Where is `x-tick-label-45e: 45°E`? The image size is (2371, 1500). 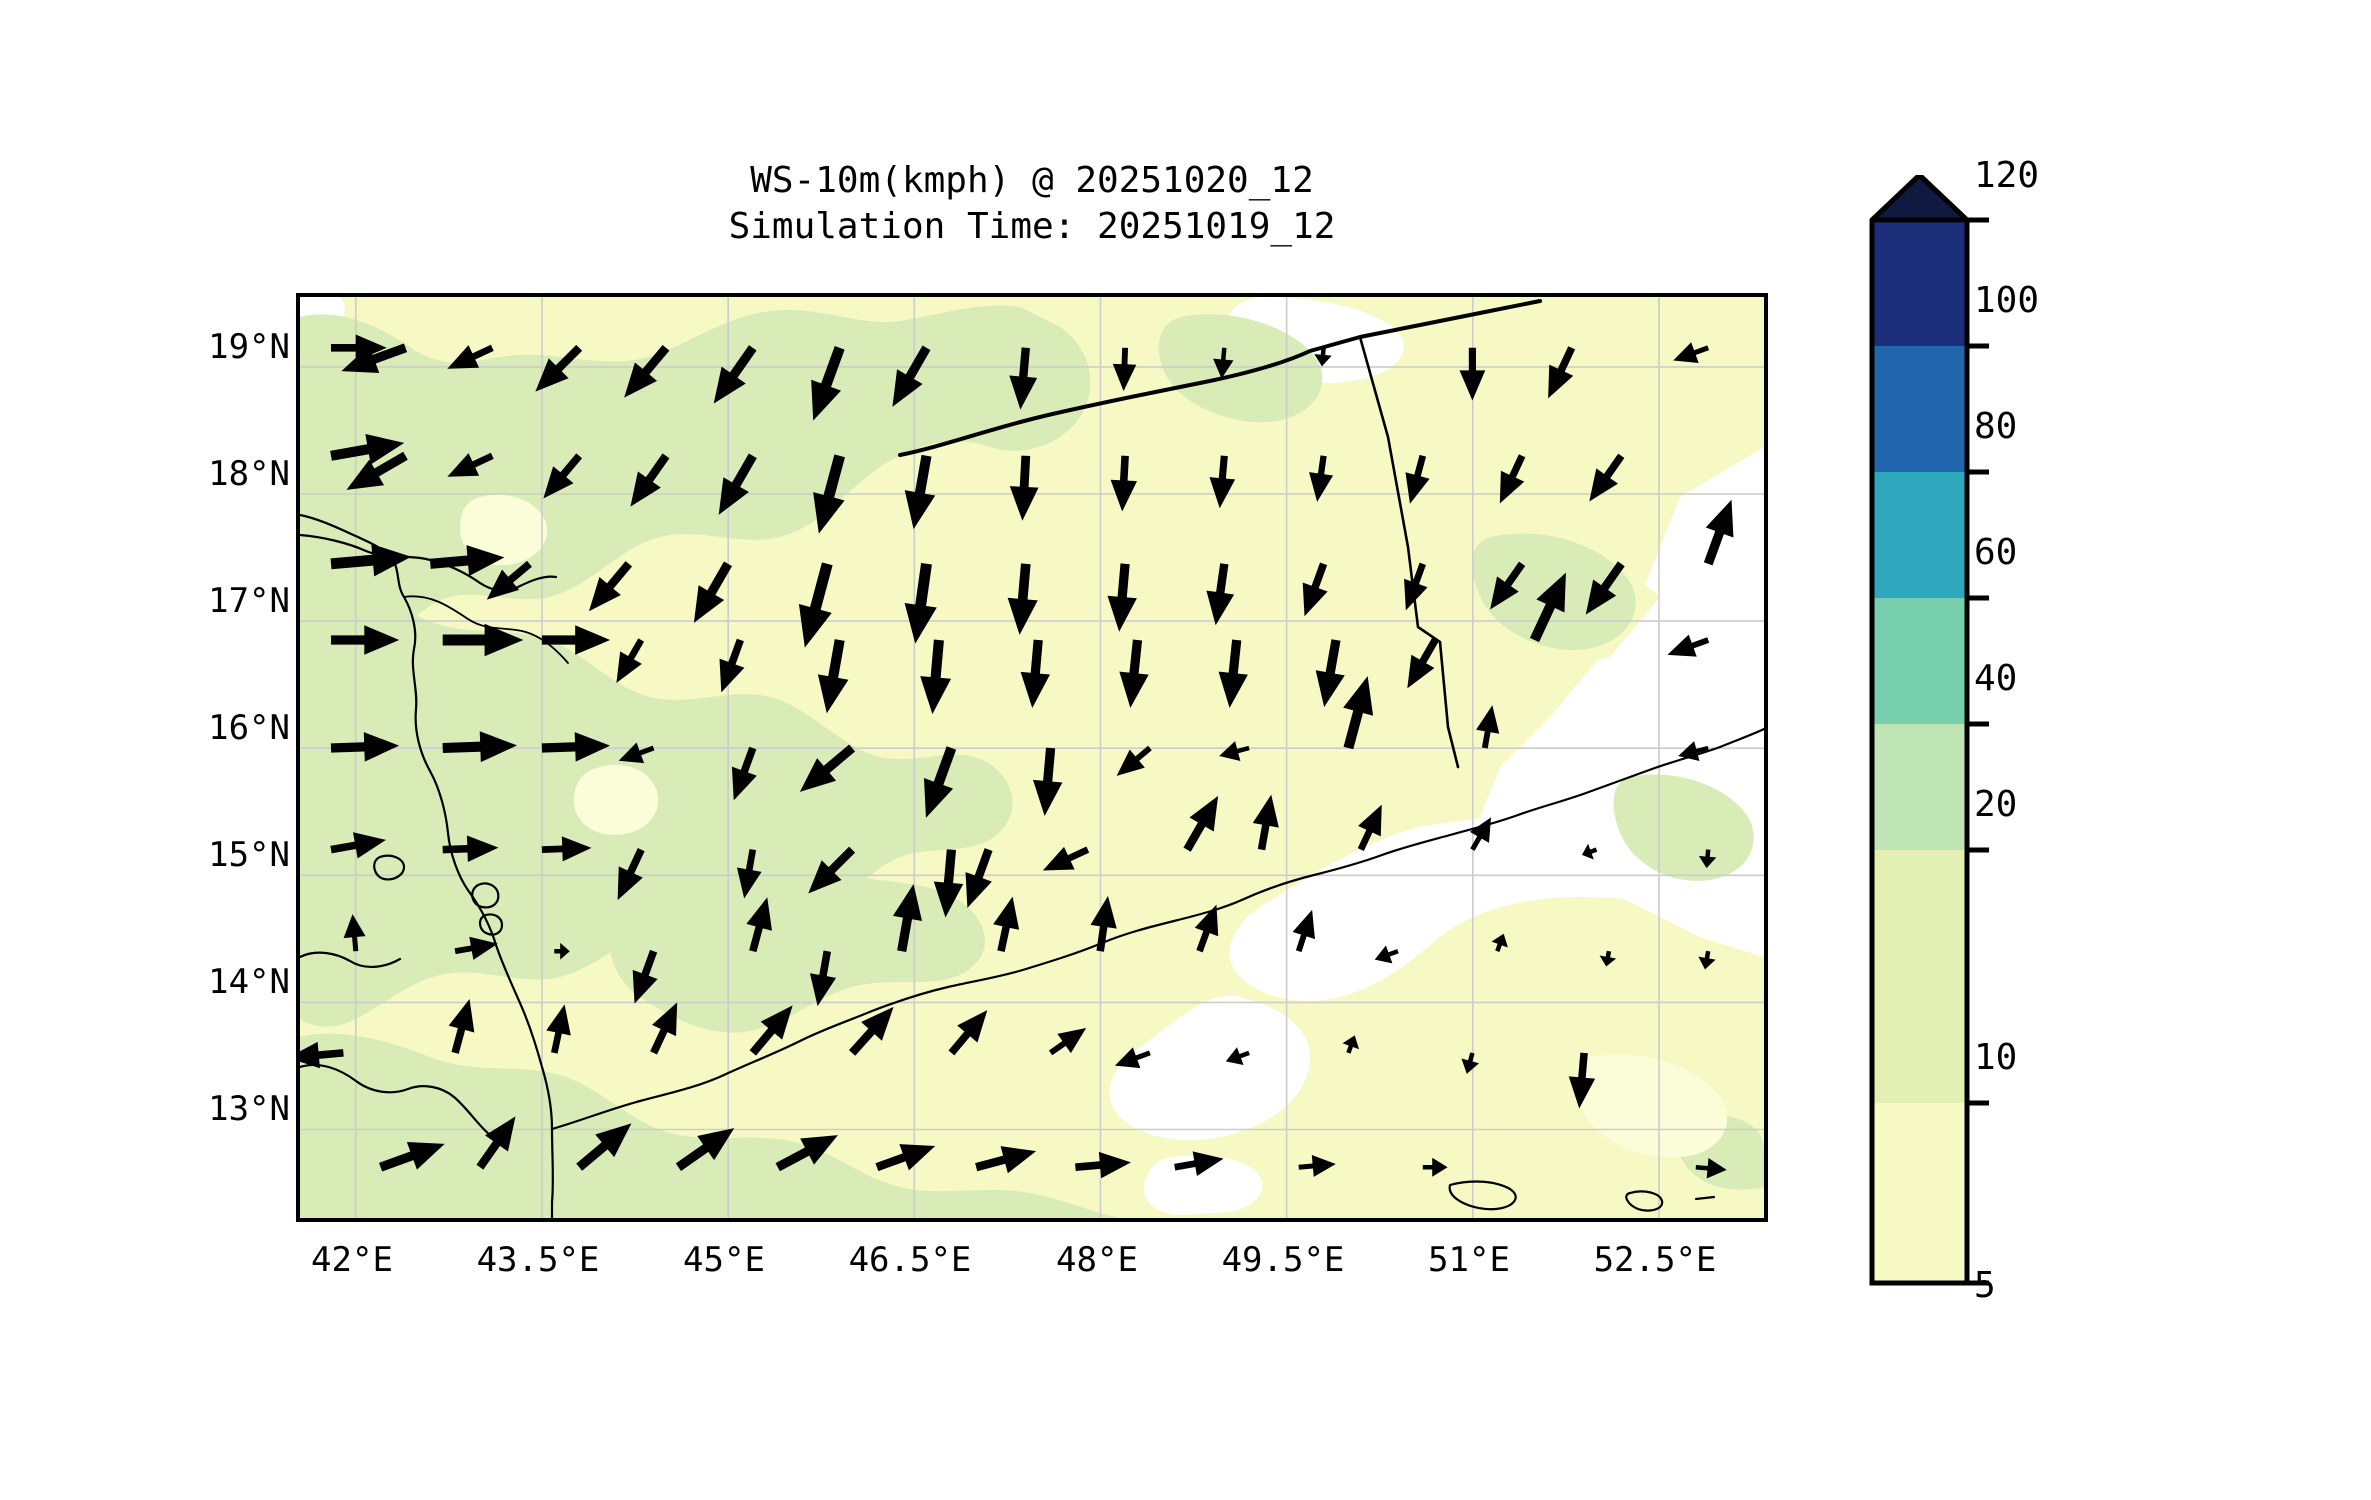 x-tick-label-45e: 45°E is located at coordinates (724, 1260).